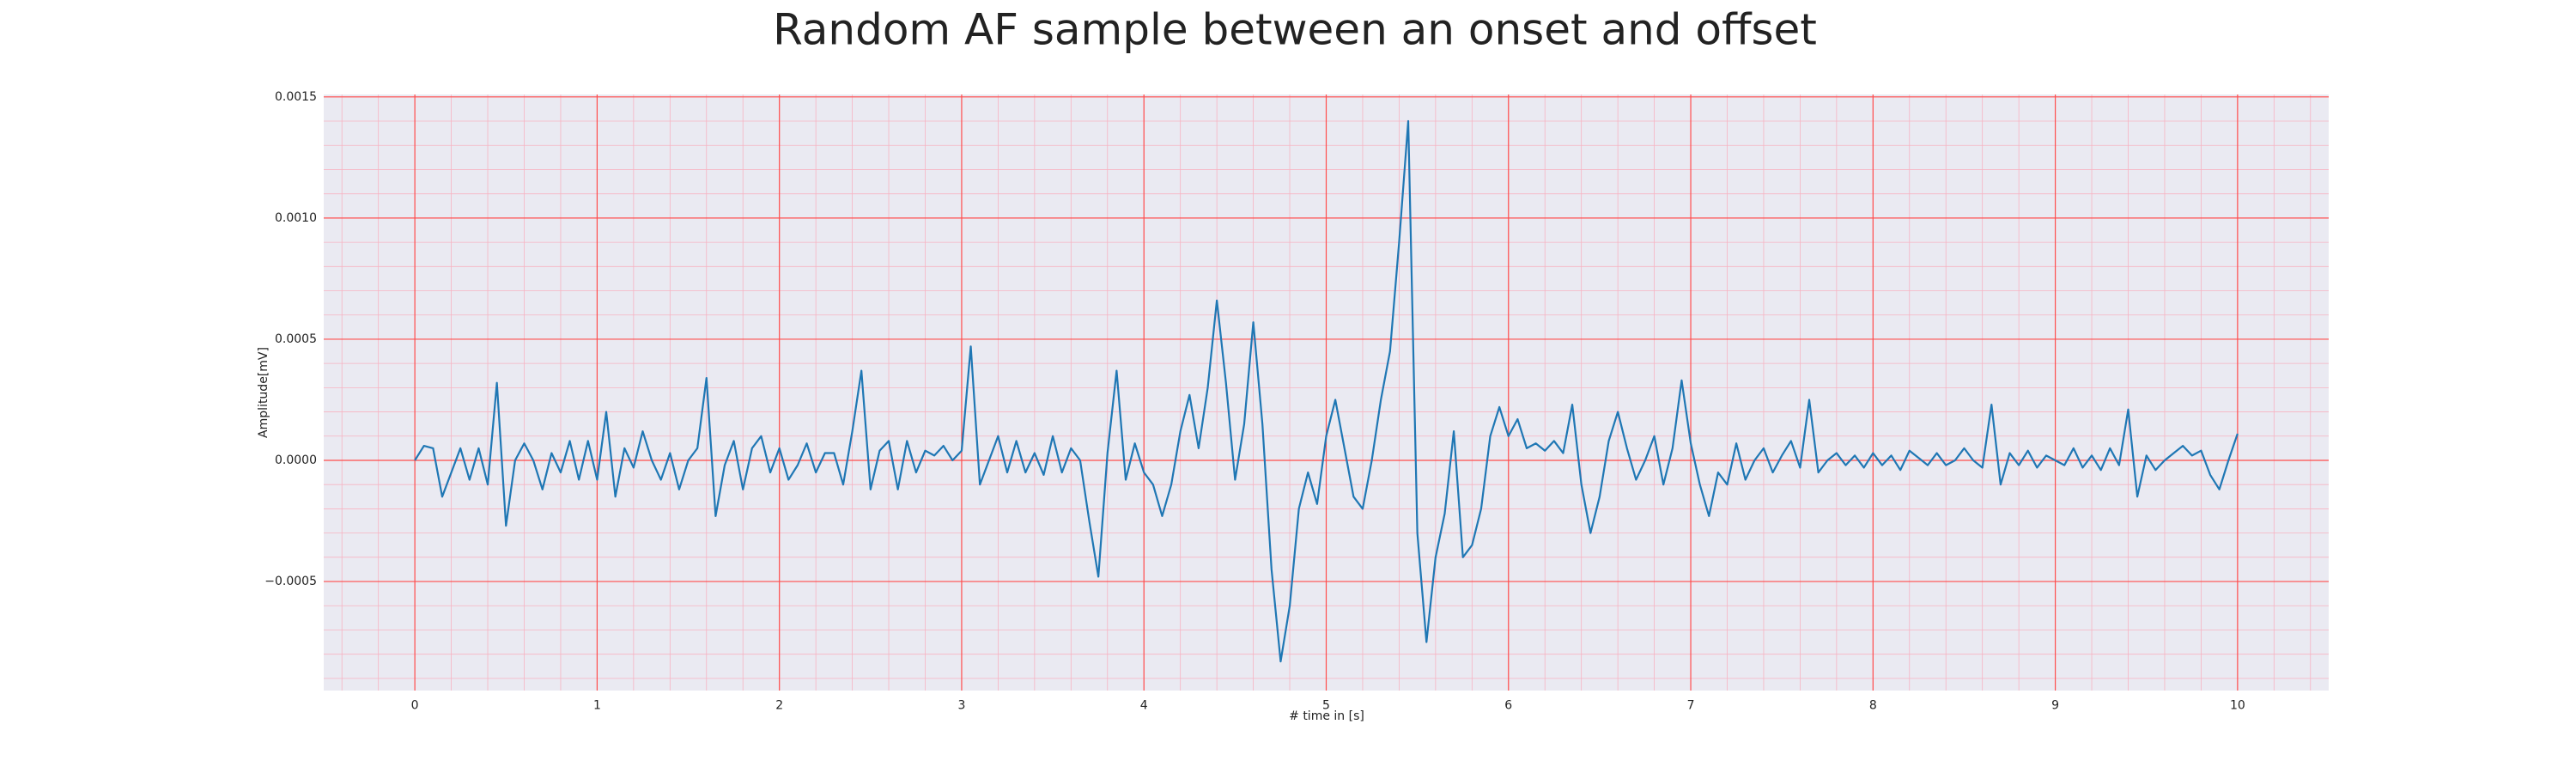 This screenshot has height=773, width=2576. Describe the element at coordinates (415, 706) in the screenshot. I see `x-tick-label: 0` at that location.